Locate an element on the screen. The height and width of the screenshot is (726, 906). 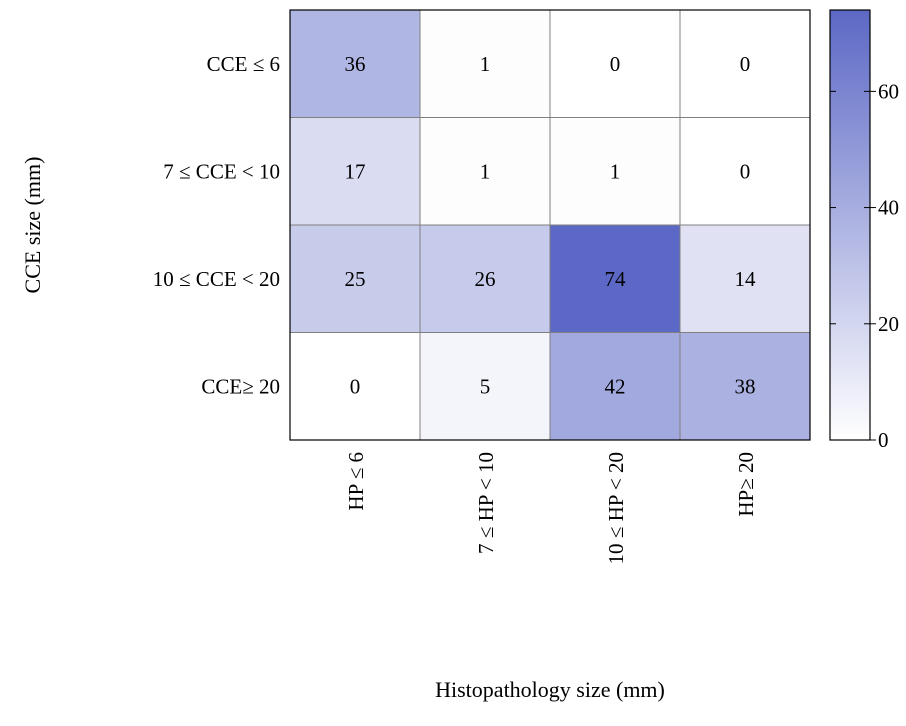
colorbar-tick-label: 40 is located at coordinates (888, 208).